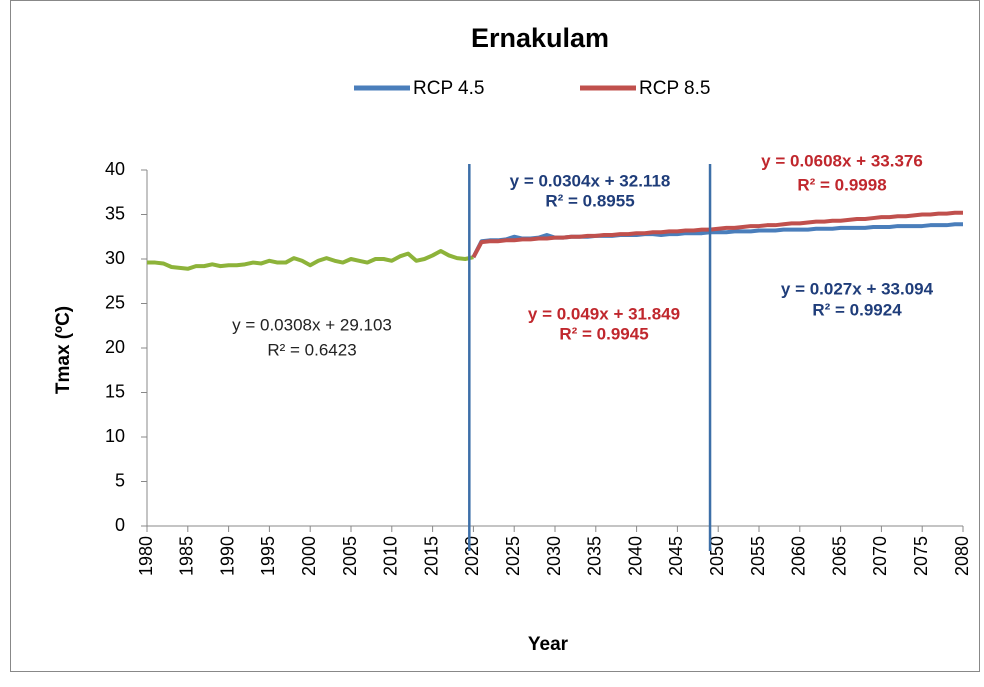 The image size is (984, 687). Describe the element at coordinates (120, 525) in the screenshot. I see `y-tick-label: 0` at that location.